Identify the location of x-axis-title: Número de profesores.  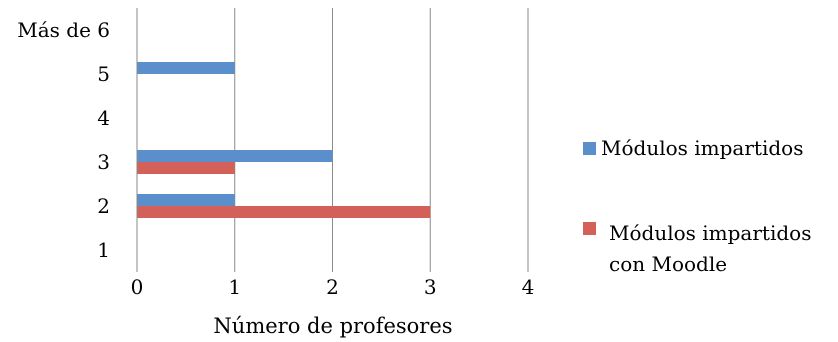
(332, 326).